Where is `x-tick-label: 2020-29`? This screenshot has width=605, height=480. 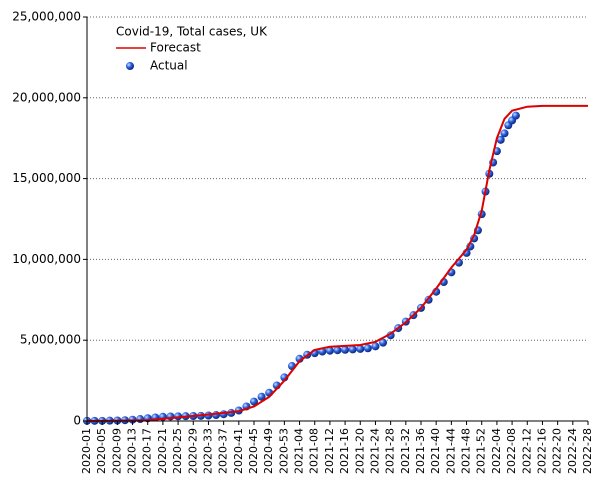 x-tick-label: 2020-29 is located at coordinates (192, 451).